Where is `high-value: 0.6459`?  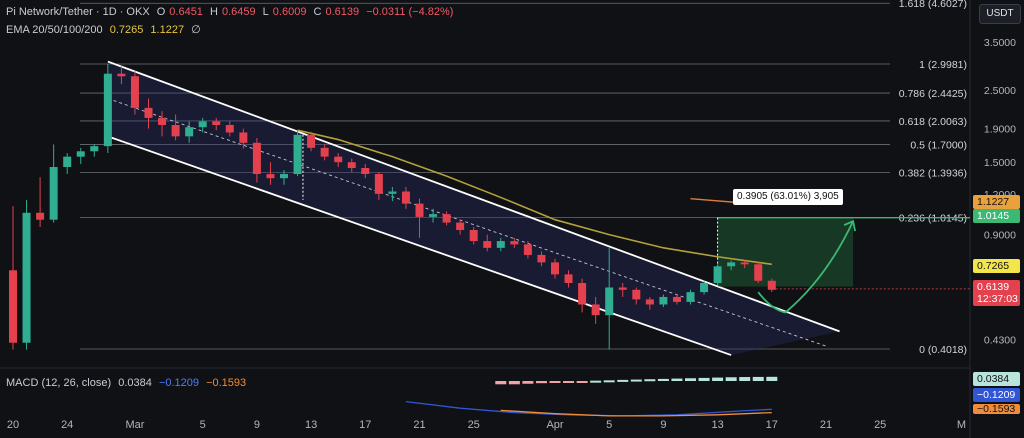 high-value: 0.6459 is located at coordinates (238, 12).